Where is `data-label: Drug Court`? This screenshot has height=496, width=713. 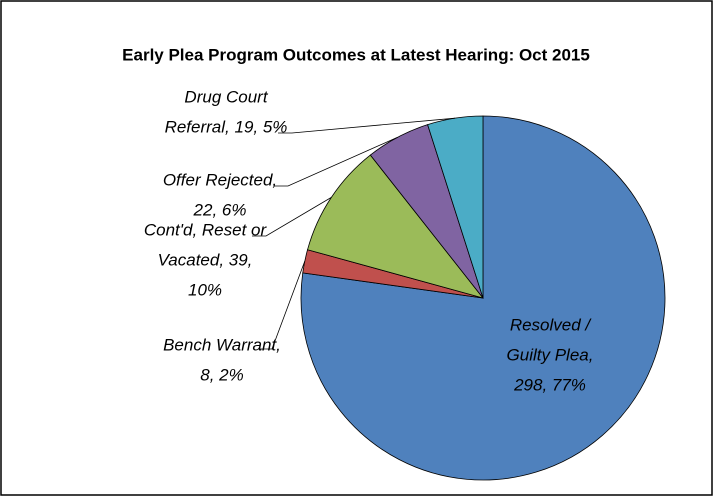 data-label: Drug Court is located at coordinates (226, 96).